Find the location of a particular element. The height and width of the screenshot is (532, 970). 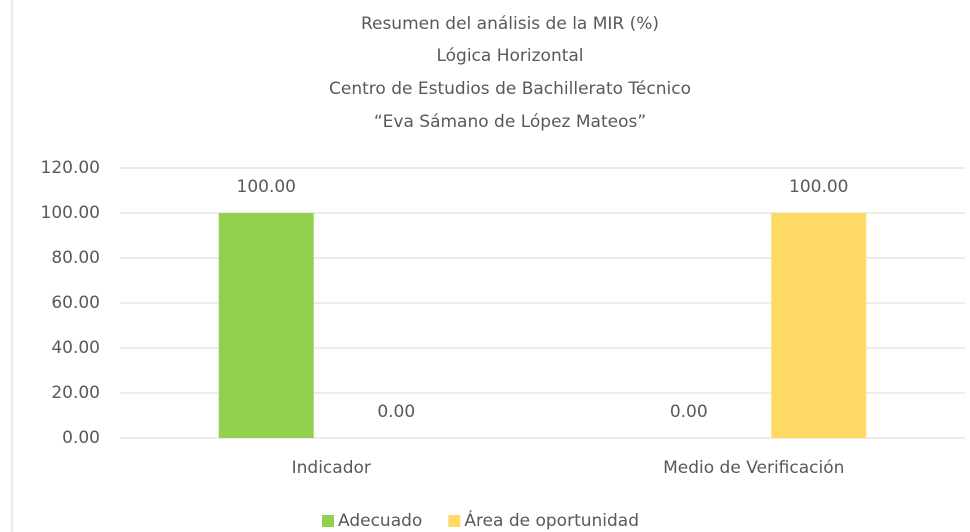

chart-title: “Eva Sámano de López Mateos” is located at coordinates (510, 122).